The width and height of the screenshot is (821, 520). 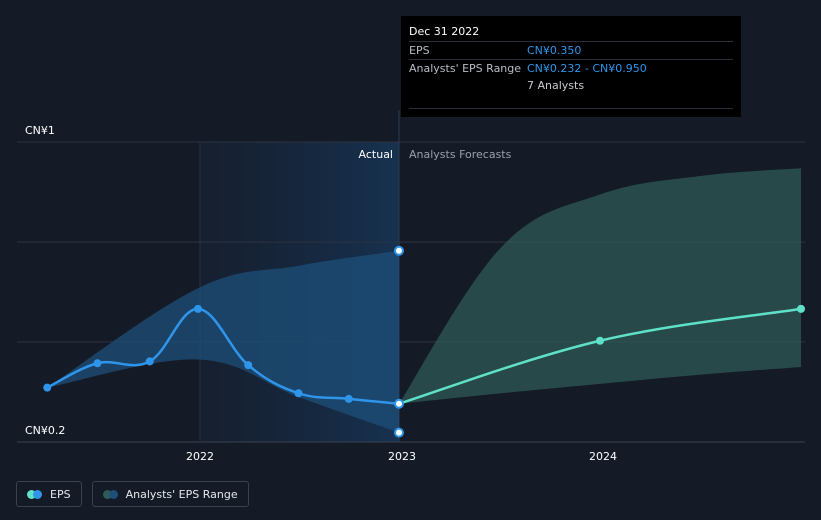 I want to click on y-label-top: CN¥1, so click(x=40, y=130).